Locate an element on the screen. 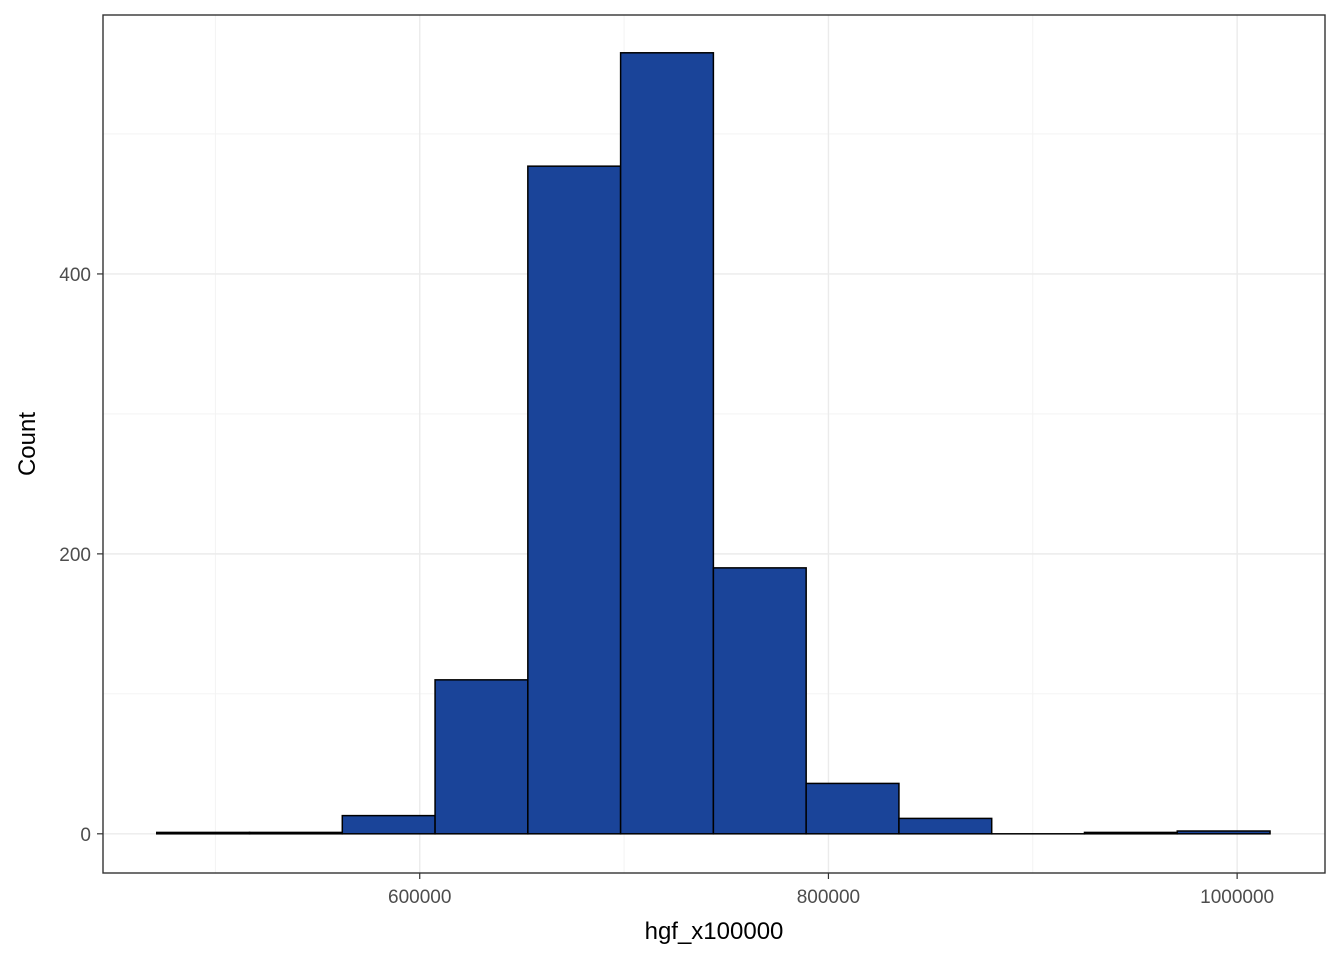 The width and height of the screenshot is (1344, 960). x-tick-label: 800000 is located at coordinates (828, 897).